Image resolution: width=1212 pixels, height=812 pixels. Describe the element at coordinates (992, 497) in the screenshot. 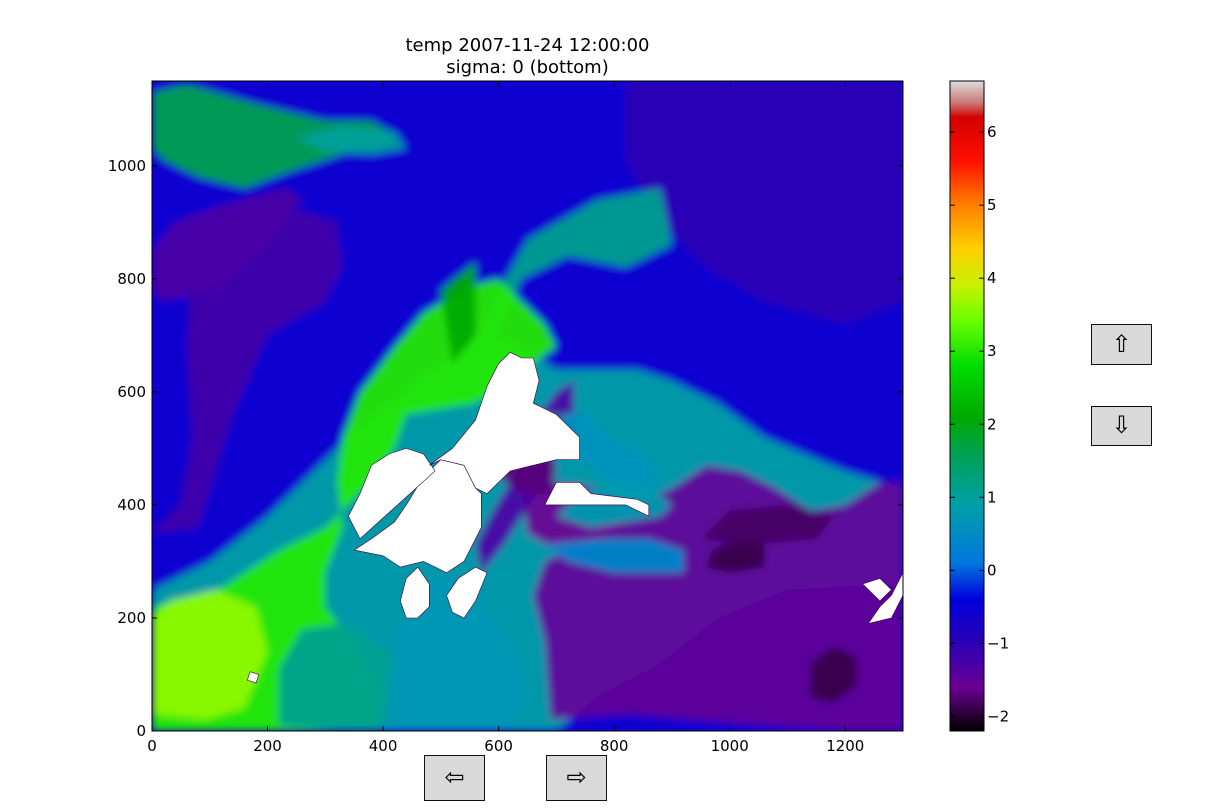

I see `colorbar-tick-label: 1` at that location.